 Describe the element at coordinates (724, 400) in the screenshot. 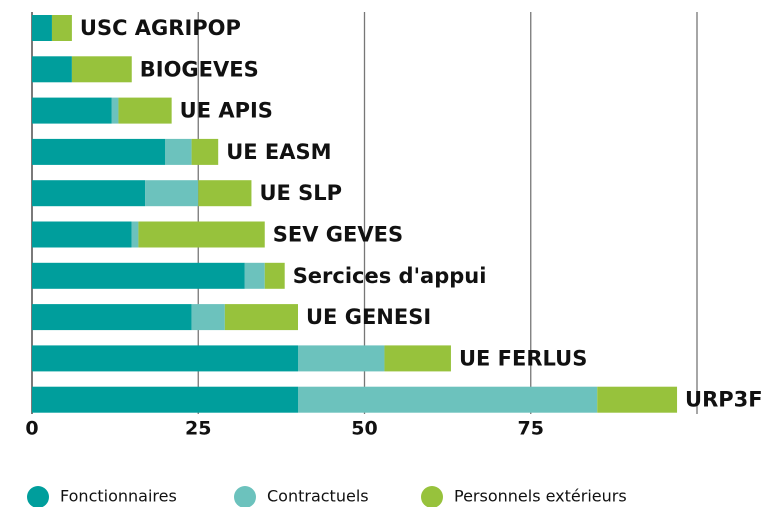

I see `category-label: URP3F` at that location.